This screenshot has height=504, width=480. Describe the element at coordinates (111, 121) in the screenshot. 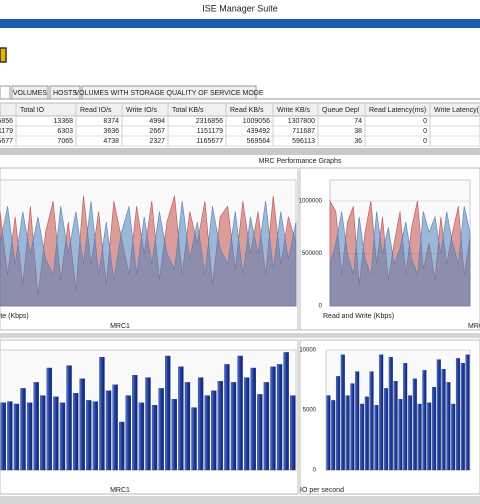

I see `table-cell: 8374` at that location.